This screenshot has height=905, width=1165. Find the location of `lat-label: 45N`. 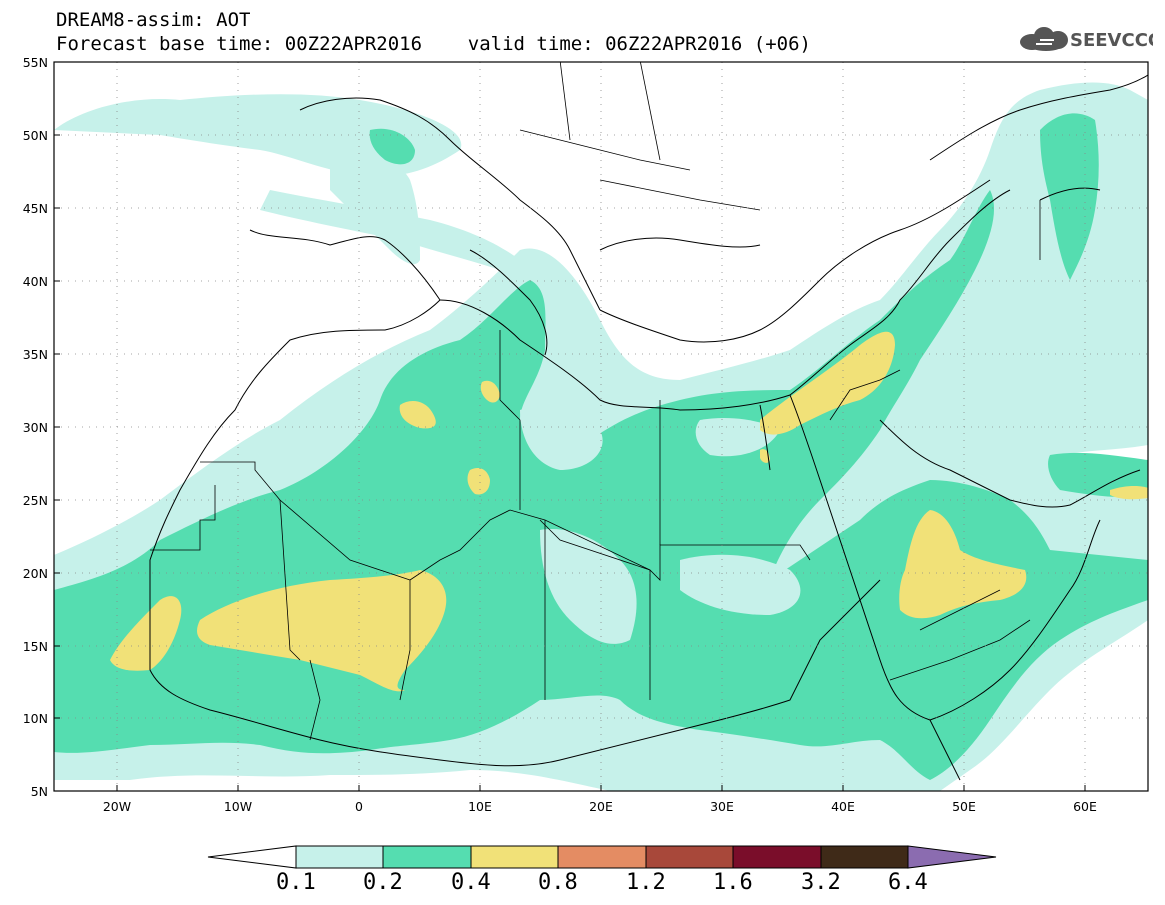

lat-label: 45N is located at coordinates (35, 208).